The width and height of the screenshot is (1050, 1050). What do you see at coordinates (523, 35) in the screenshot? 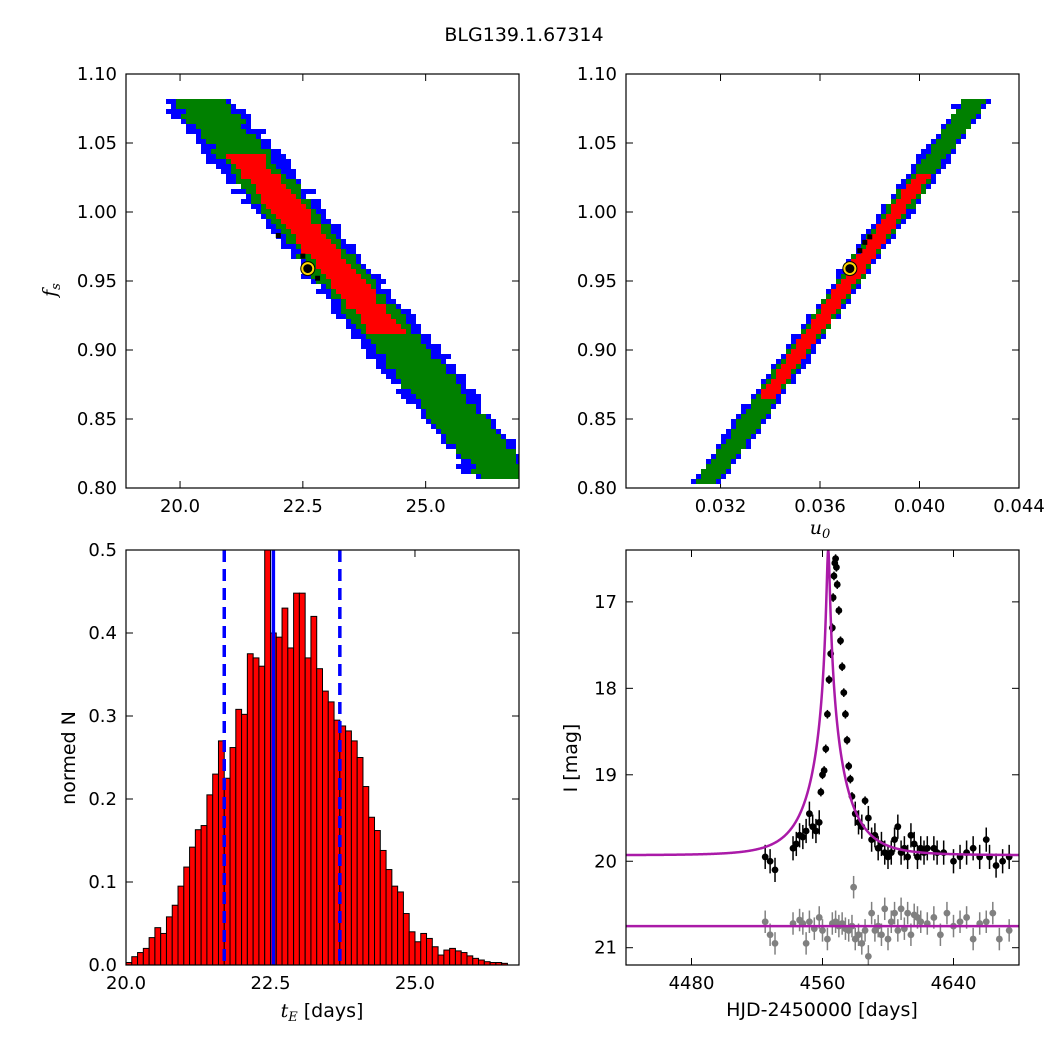
I see `figure-title: BLG139.1.67314` at bounding box center [523, 35].